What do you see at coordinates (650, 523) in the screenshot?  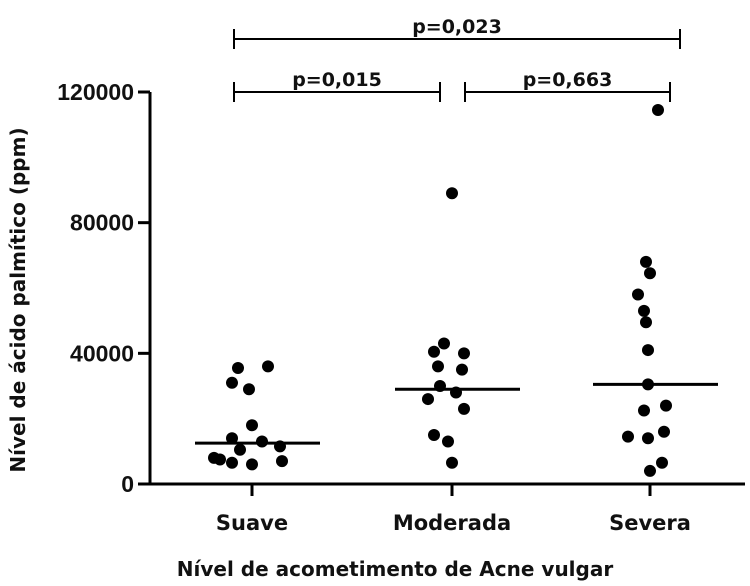 I see `x-category-label: Severa` at bounding box center [650, 523].